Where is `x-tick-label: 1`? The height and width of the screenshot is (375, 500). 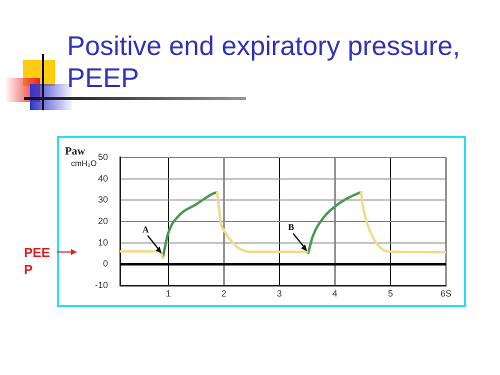
x-tick-label: 1 is located at coordinates (168, 293).